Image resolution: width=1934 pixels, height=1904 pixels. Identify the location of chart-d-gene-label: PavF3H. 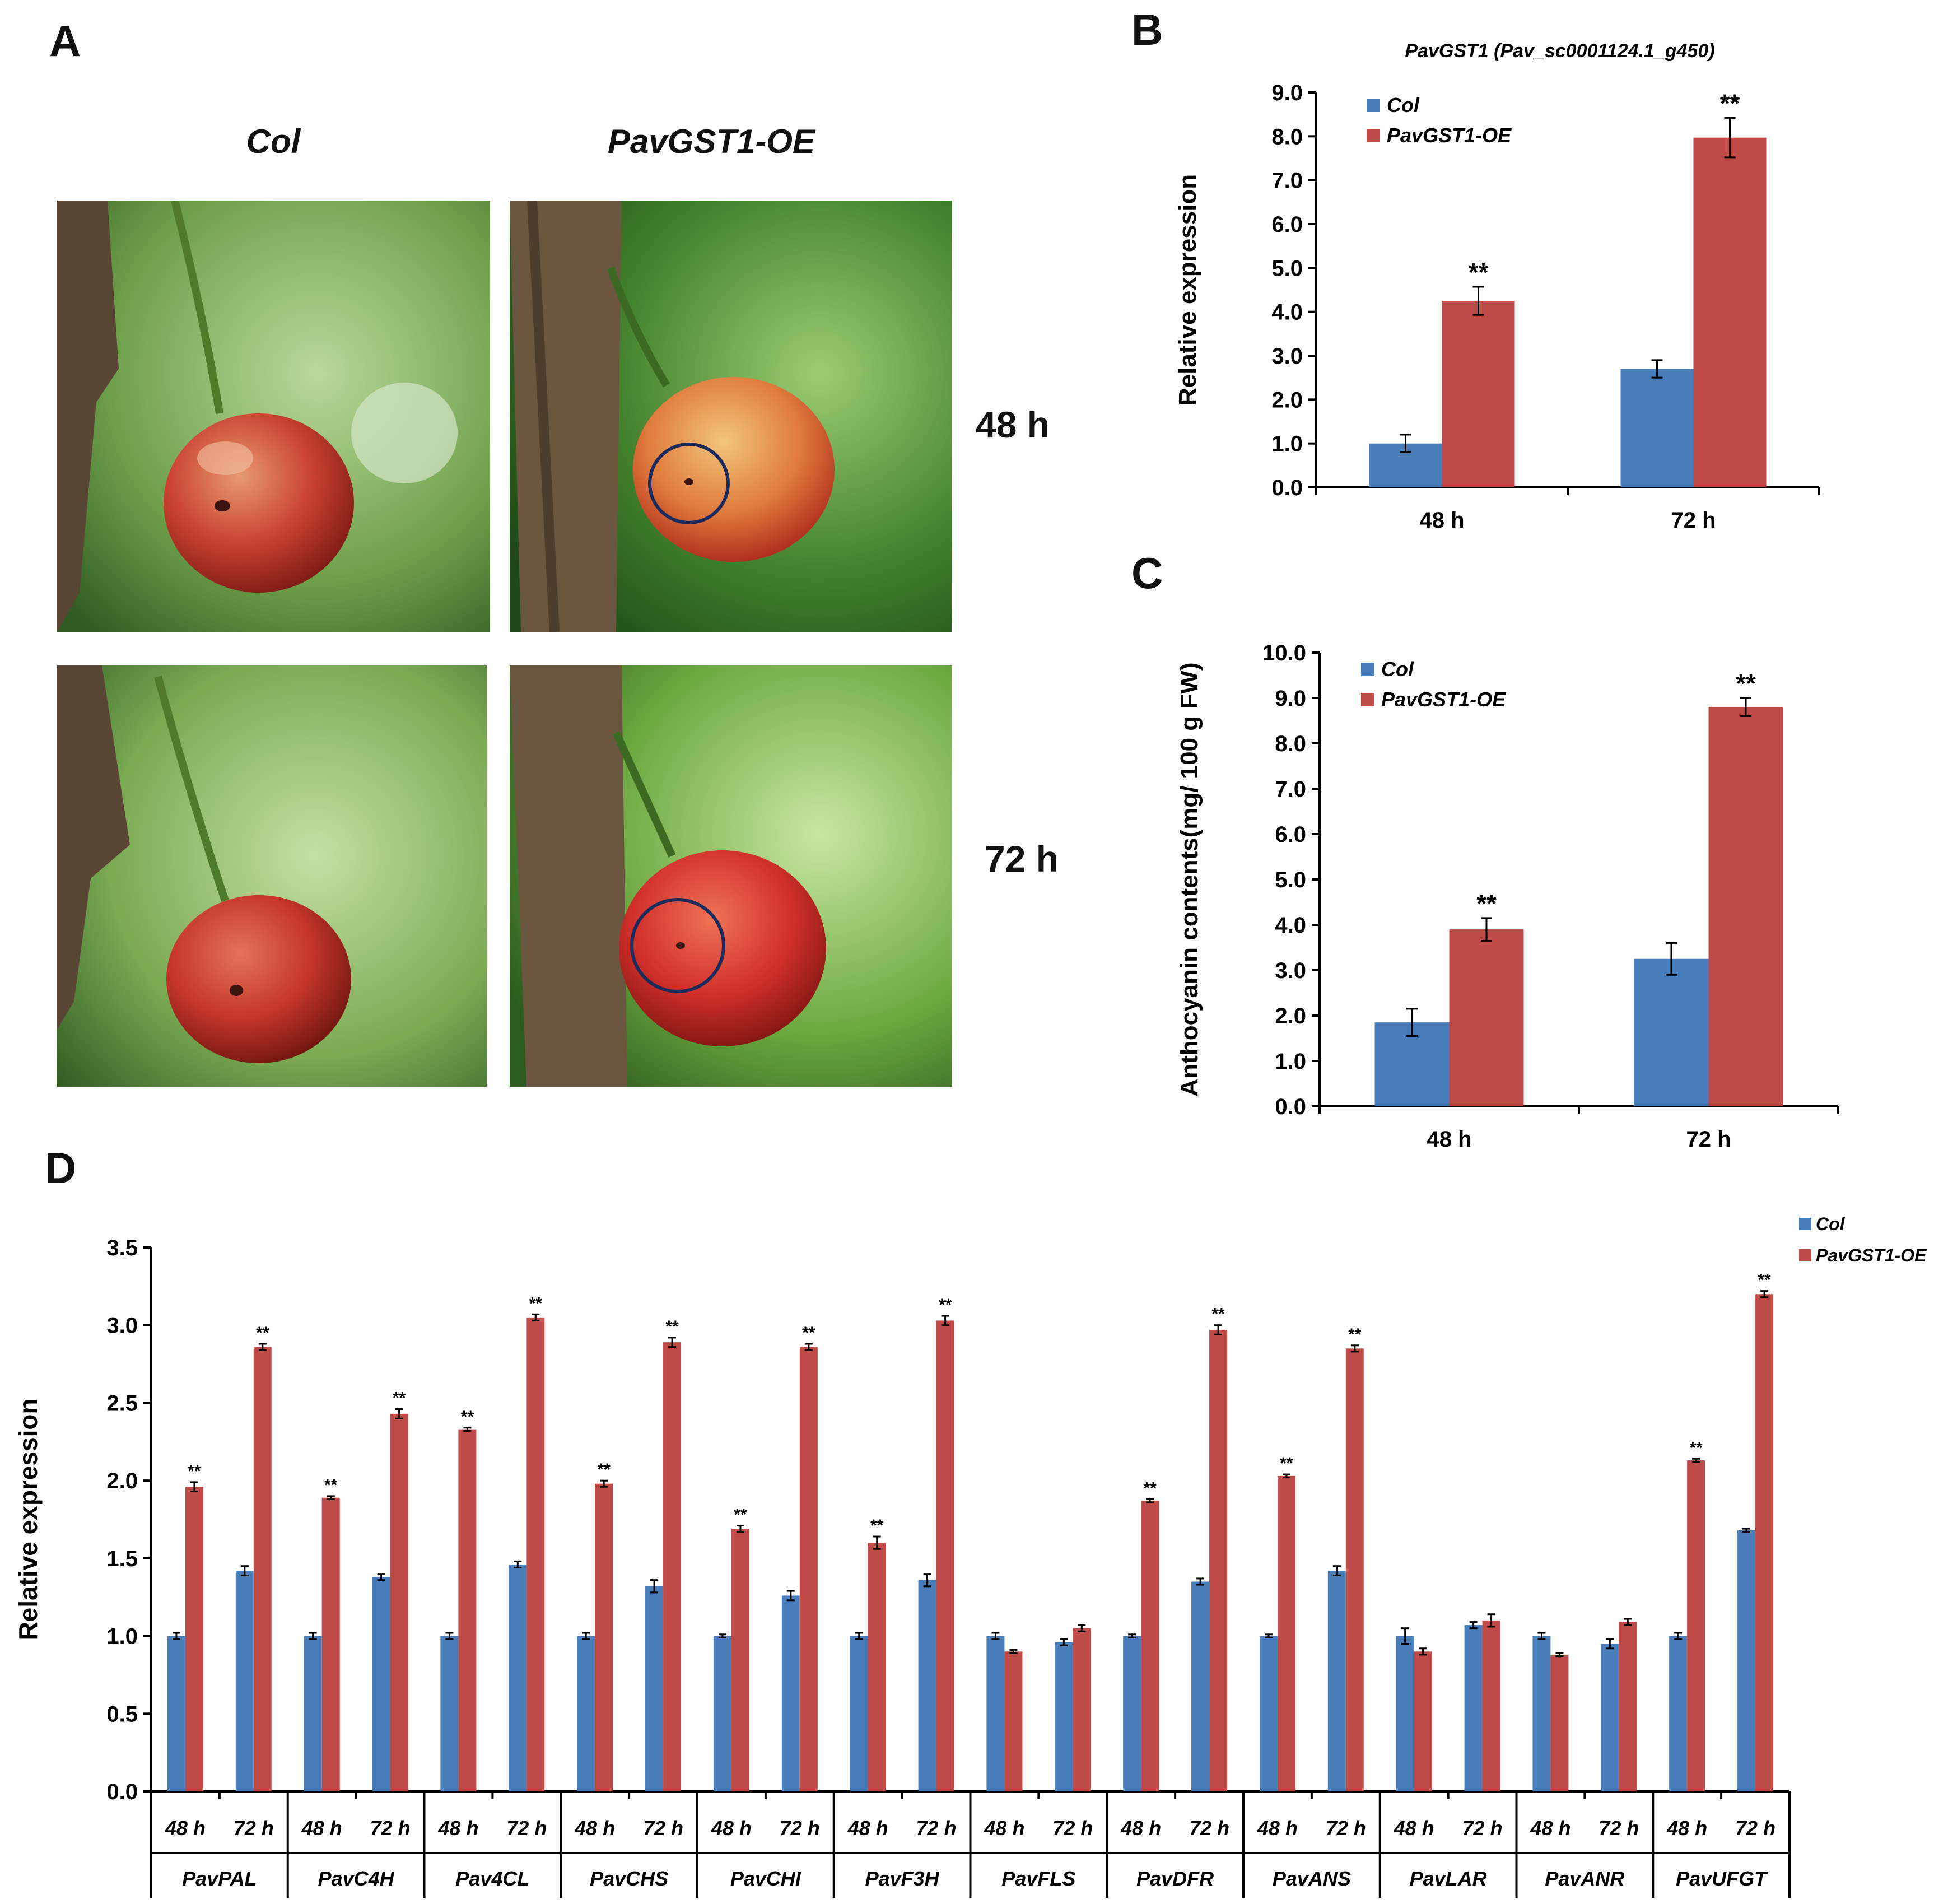
(902, 1879).